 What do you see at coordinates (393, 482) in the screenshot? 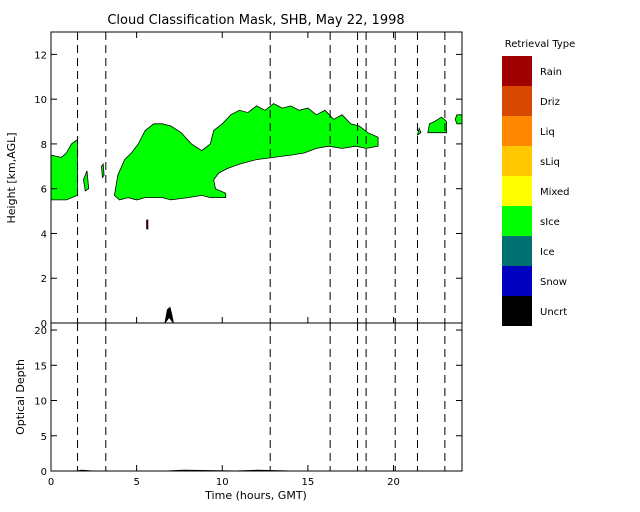
I see `x-tick-label: 20` at bounding box center [393, 482].